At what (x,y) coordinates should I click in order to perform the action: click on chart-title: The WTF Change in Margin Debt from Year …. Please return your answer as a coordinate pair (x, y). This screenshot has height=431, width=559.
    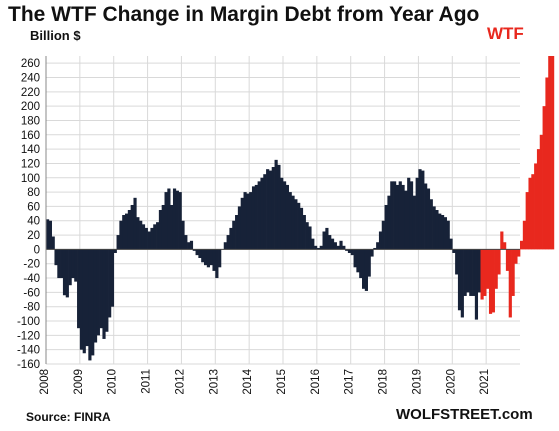
    Looking at the image, I should click on (244, 14).